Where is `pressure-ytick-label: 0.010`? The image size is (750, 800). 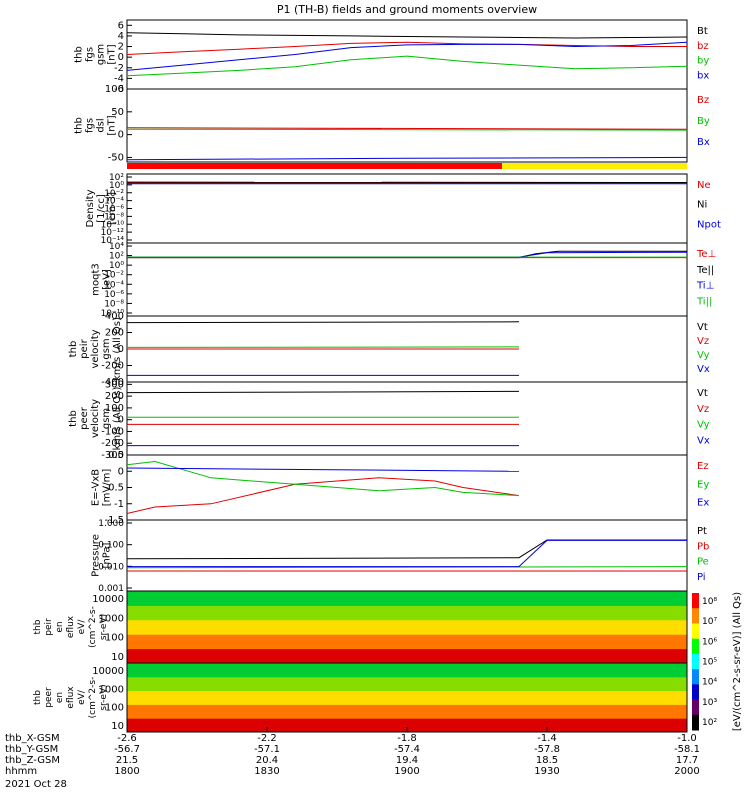 pressure-ytick-label: 0.010 is located at coordinates (111, 567).